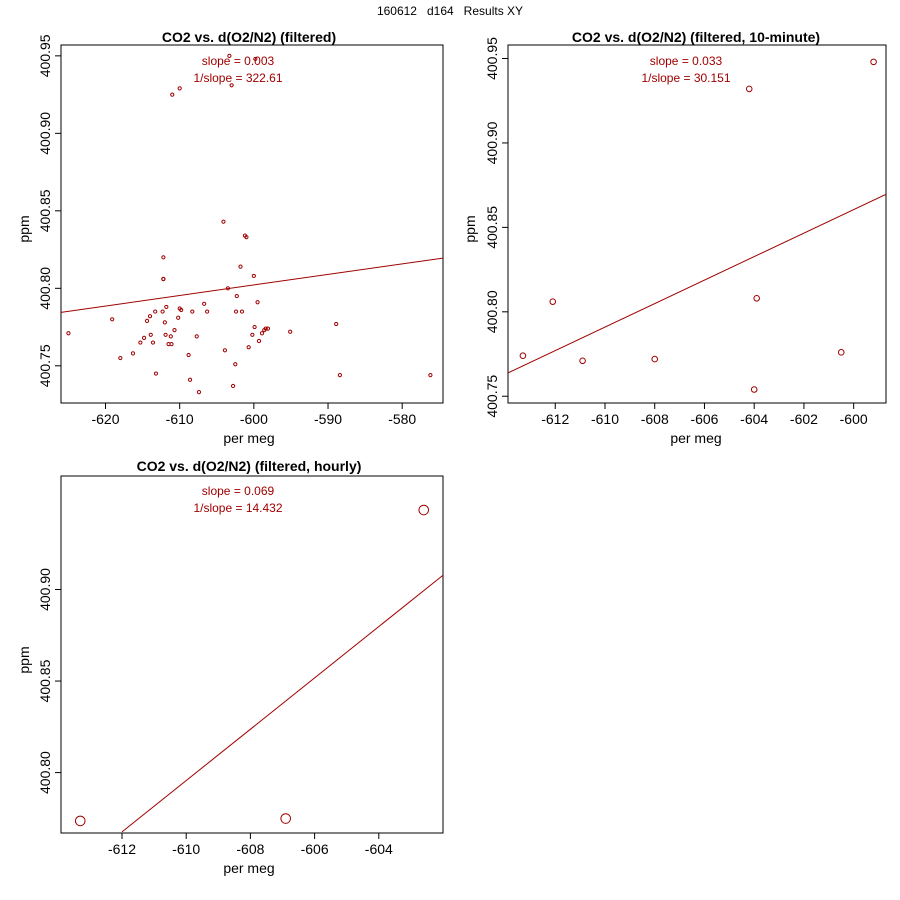 Image resolution: width=900 pixels, height=900 pixels. Describe the element at coordinates (402, 419) in the screenshot. I see `x-tick-label: -580` at that location.